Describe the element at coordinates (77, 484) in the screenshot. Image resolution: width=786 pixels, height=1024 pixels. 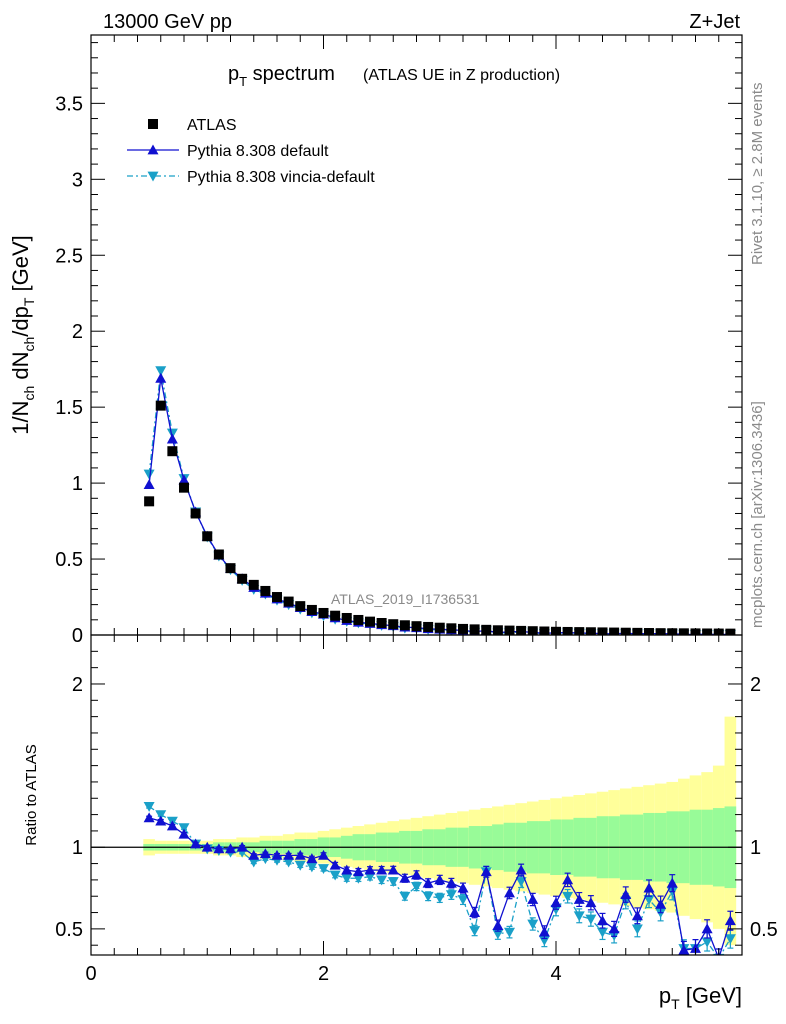
I see `y-tick-label-main: 1` at that location.